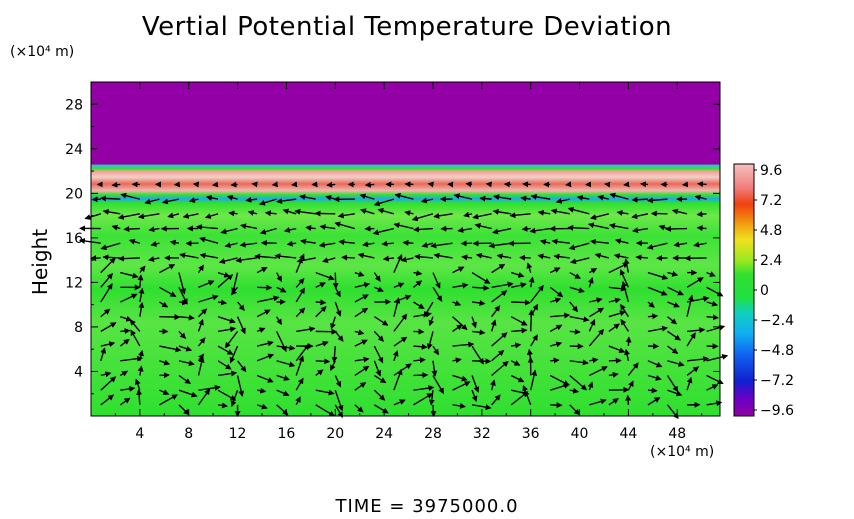  Describe the element at coordinates (580, 434) in the screenshot. I see `x-tick-label: 40` at that location.